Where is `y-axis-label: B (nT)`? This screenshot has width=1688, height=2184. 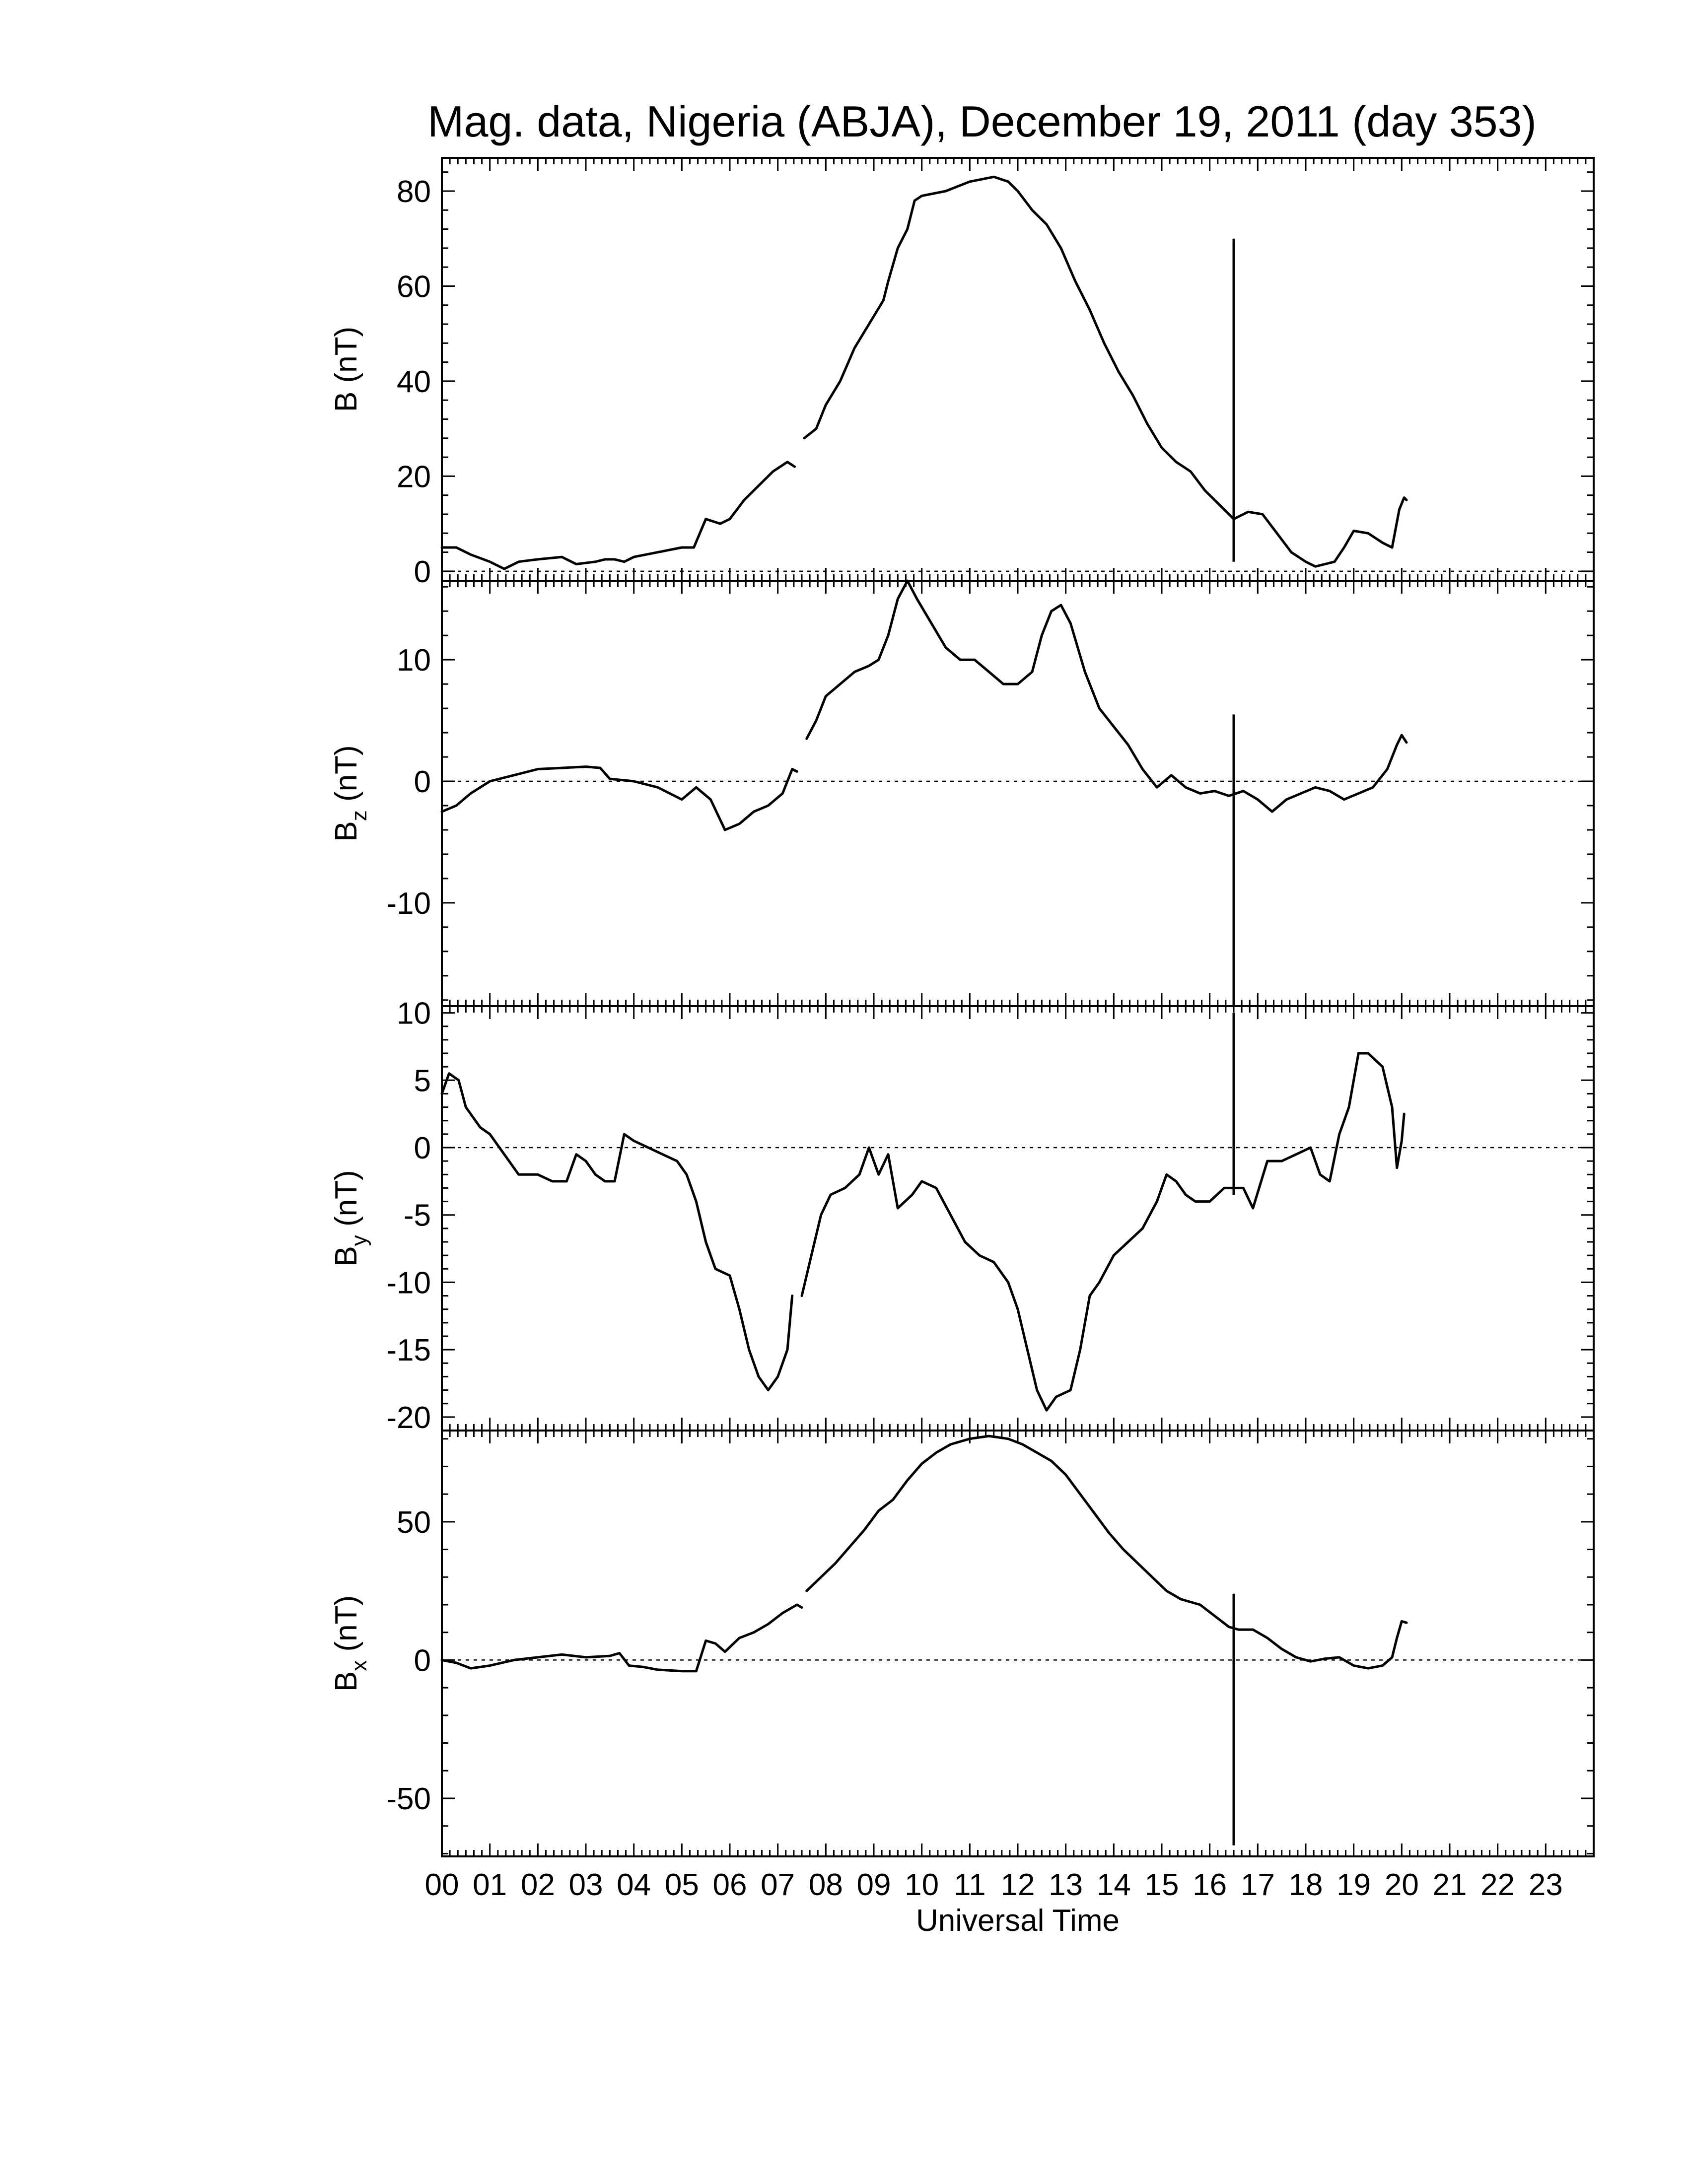 y-axis-label: B (nT) is located at coordinates (346, 369).